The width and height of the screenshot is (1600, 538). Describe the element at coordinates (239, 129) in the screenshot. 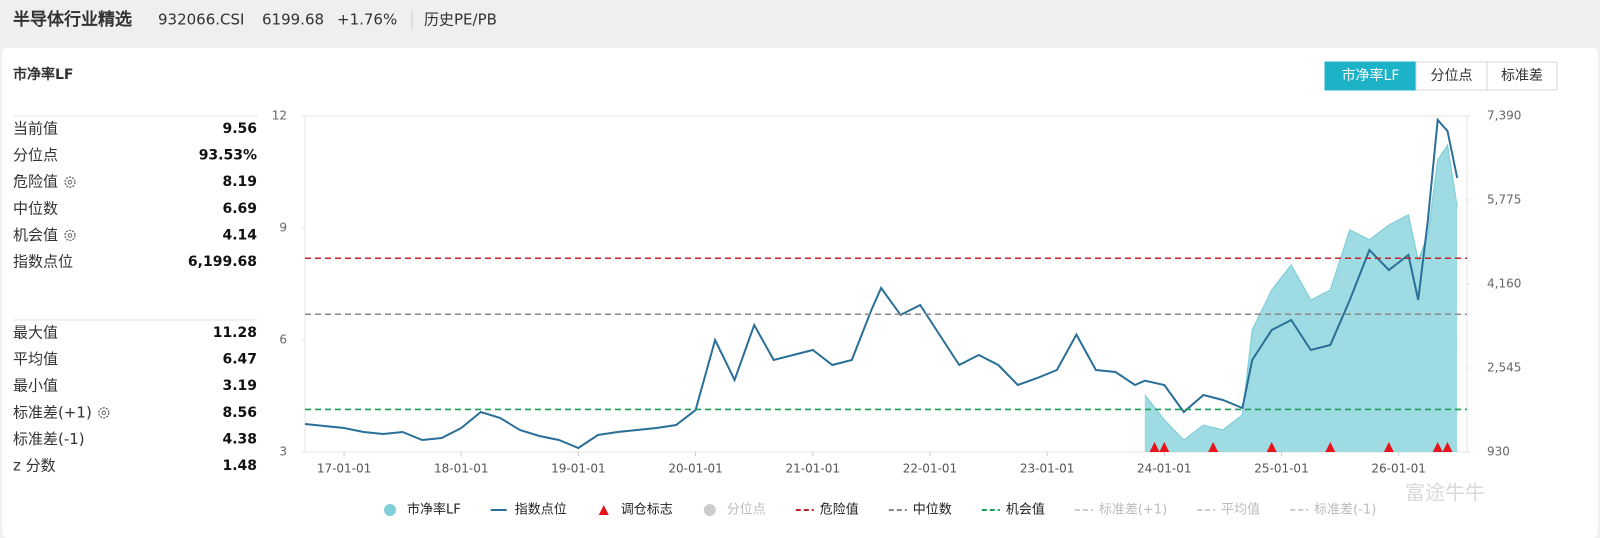

I see `stat-value: 9.56` at that location.